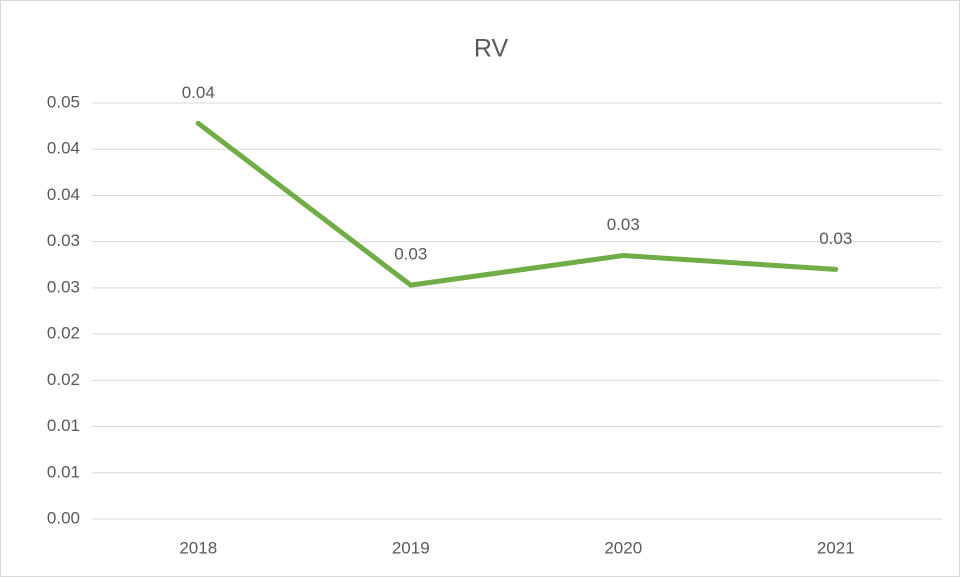  I want to click on x-tick-label: 2020, so click(623, 547).